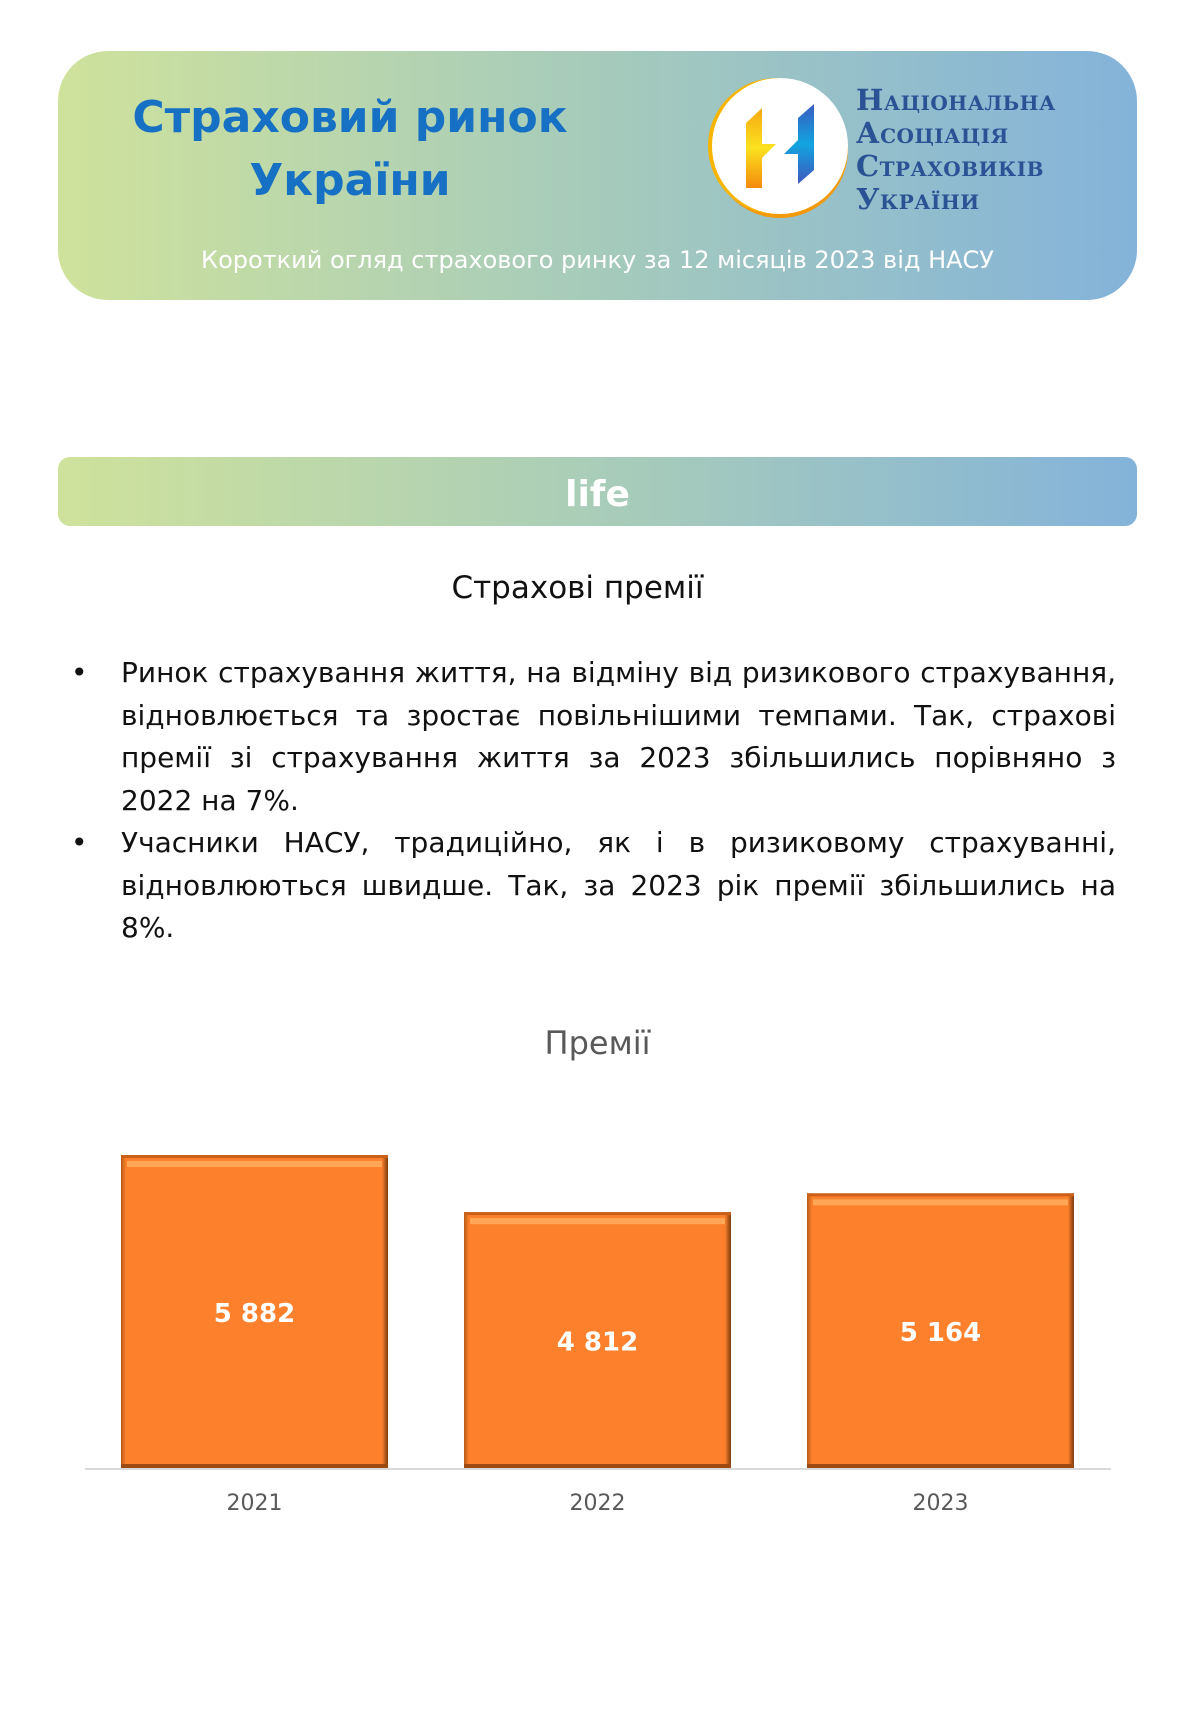 This screenshot has width=1200, height=1733. I want to click on report-title-line1: Страховий ринок, so click(350, 117).